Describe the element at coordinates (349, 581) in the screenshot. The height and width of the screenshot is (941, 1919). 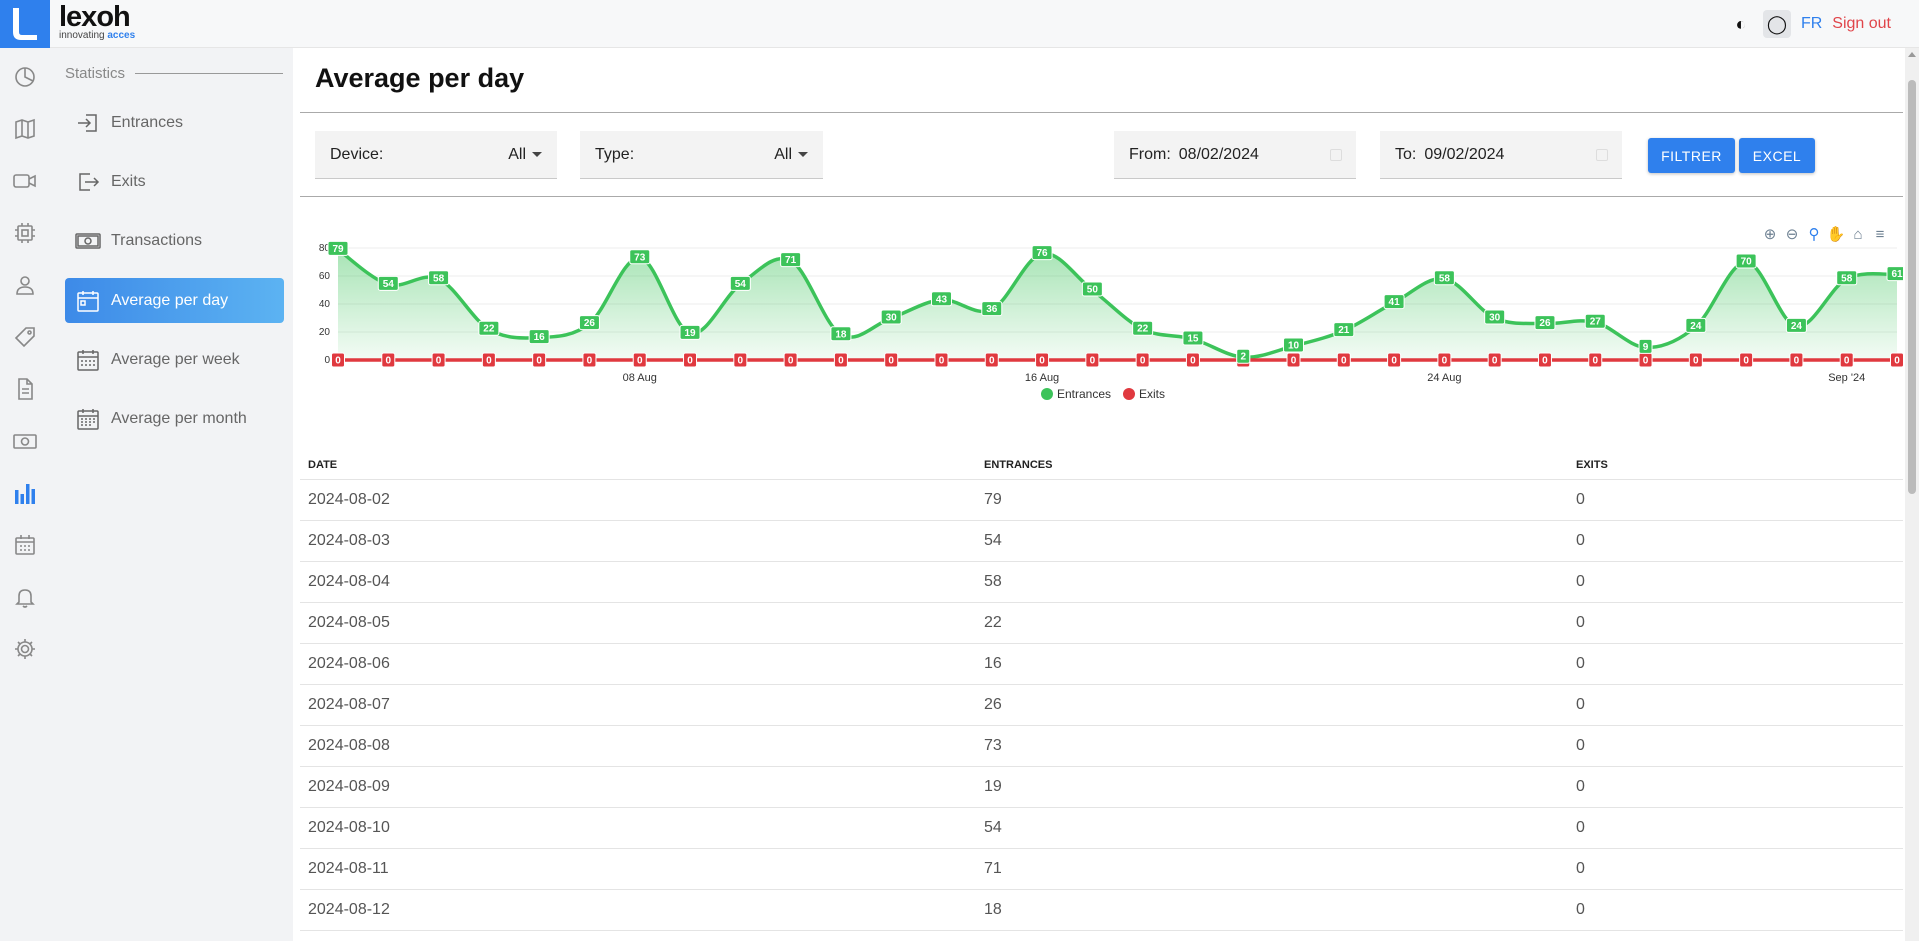
I see `date-cell: 2024-08-04` at that location.